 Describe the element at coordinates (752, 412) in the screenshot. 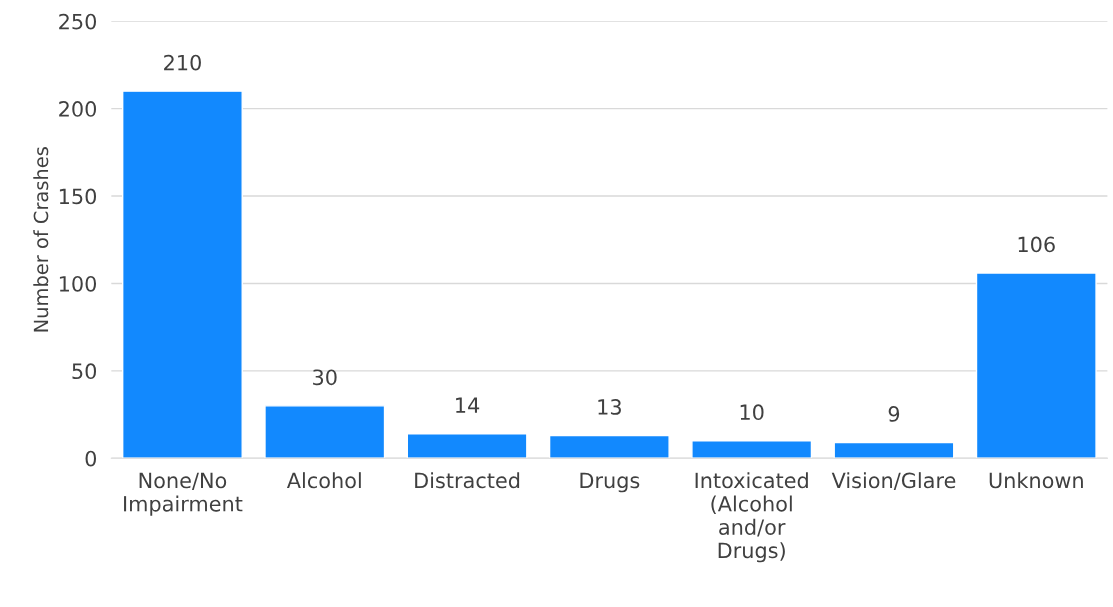

I see `data-label: 10` at that location.